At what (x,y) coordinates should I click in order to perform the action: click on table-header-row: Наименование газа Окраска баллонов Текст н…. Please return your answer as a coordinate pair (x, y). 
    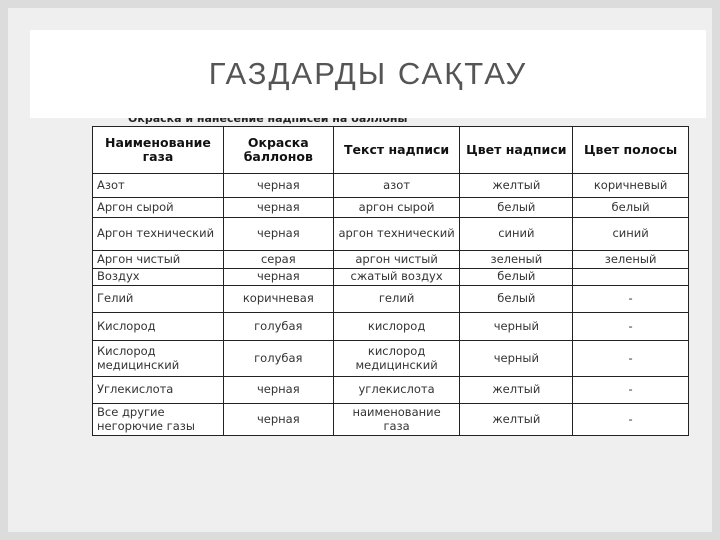
    Looking at the image, I should click on (390, 150).